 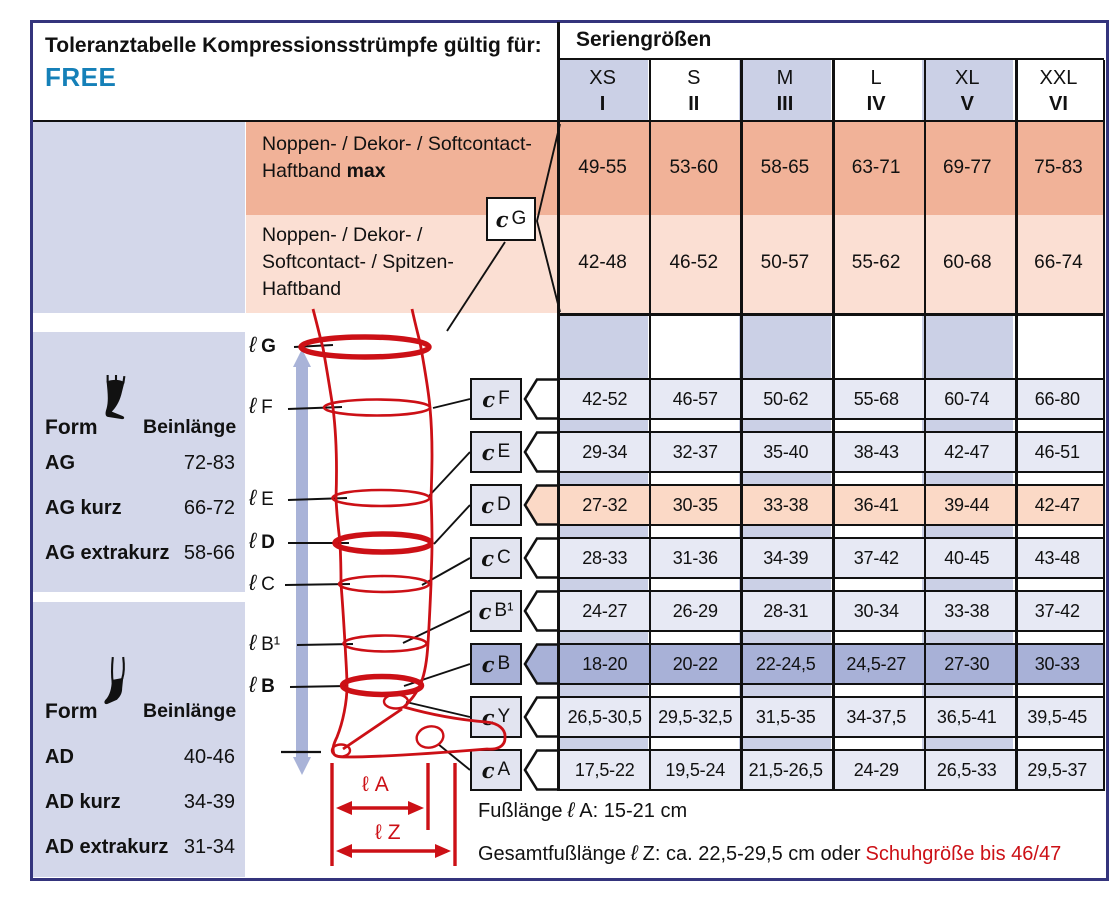 I want to click on form-panel-ag, so click(x=139, y=462).